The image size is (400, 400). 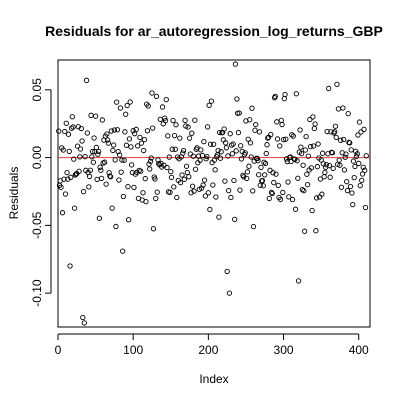 What do you see at coordinates (359, 350) in the screenshot?
I see `x-tick-label: 400` at bounding box center [359, 350].